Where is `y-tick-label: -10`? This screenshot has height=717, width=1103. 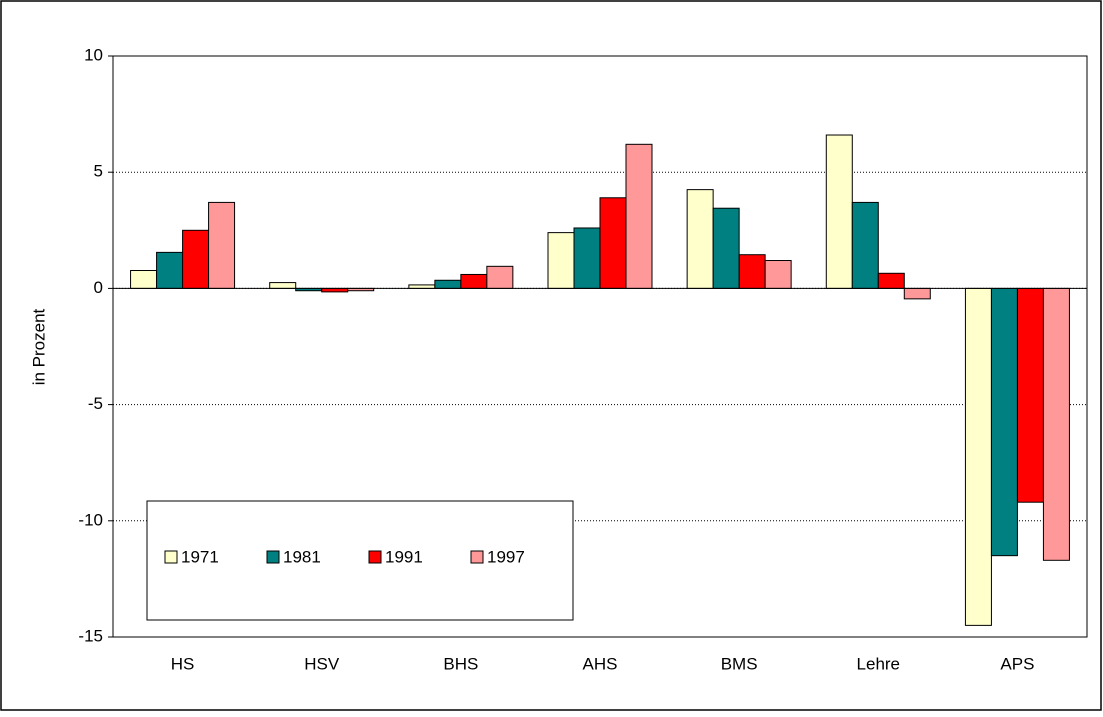 y-tick-label: -10 is located at coordinates (90, 519).